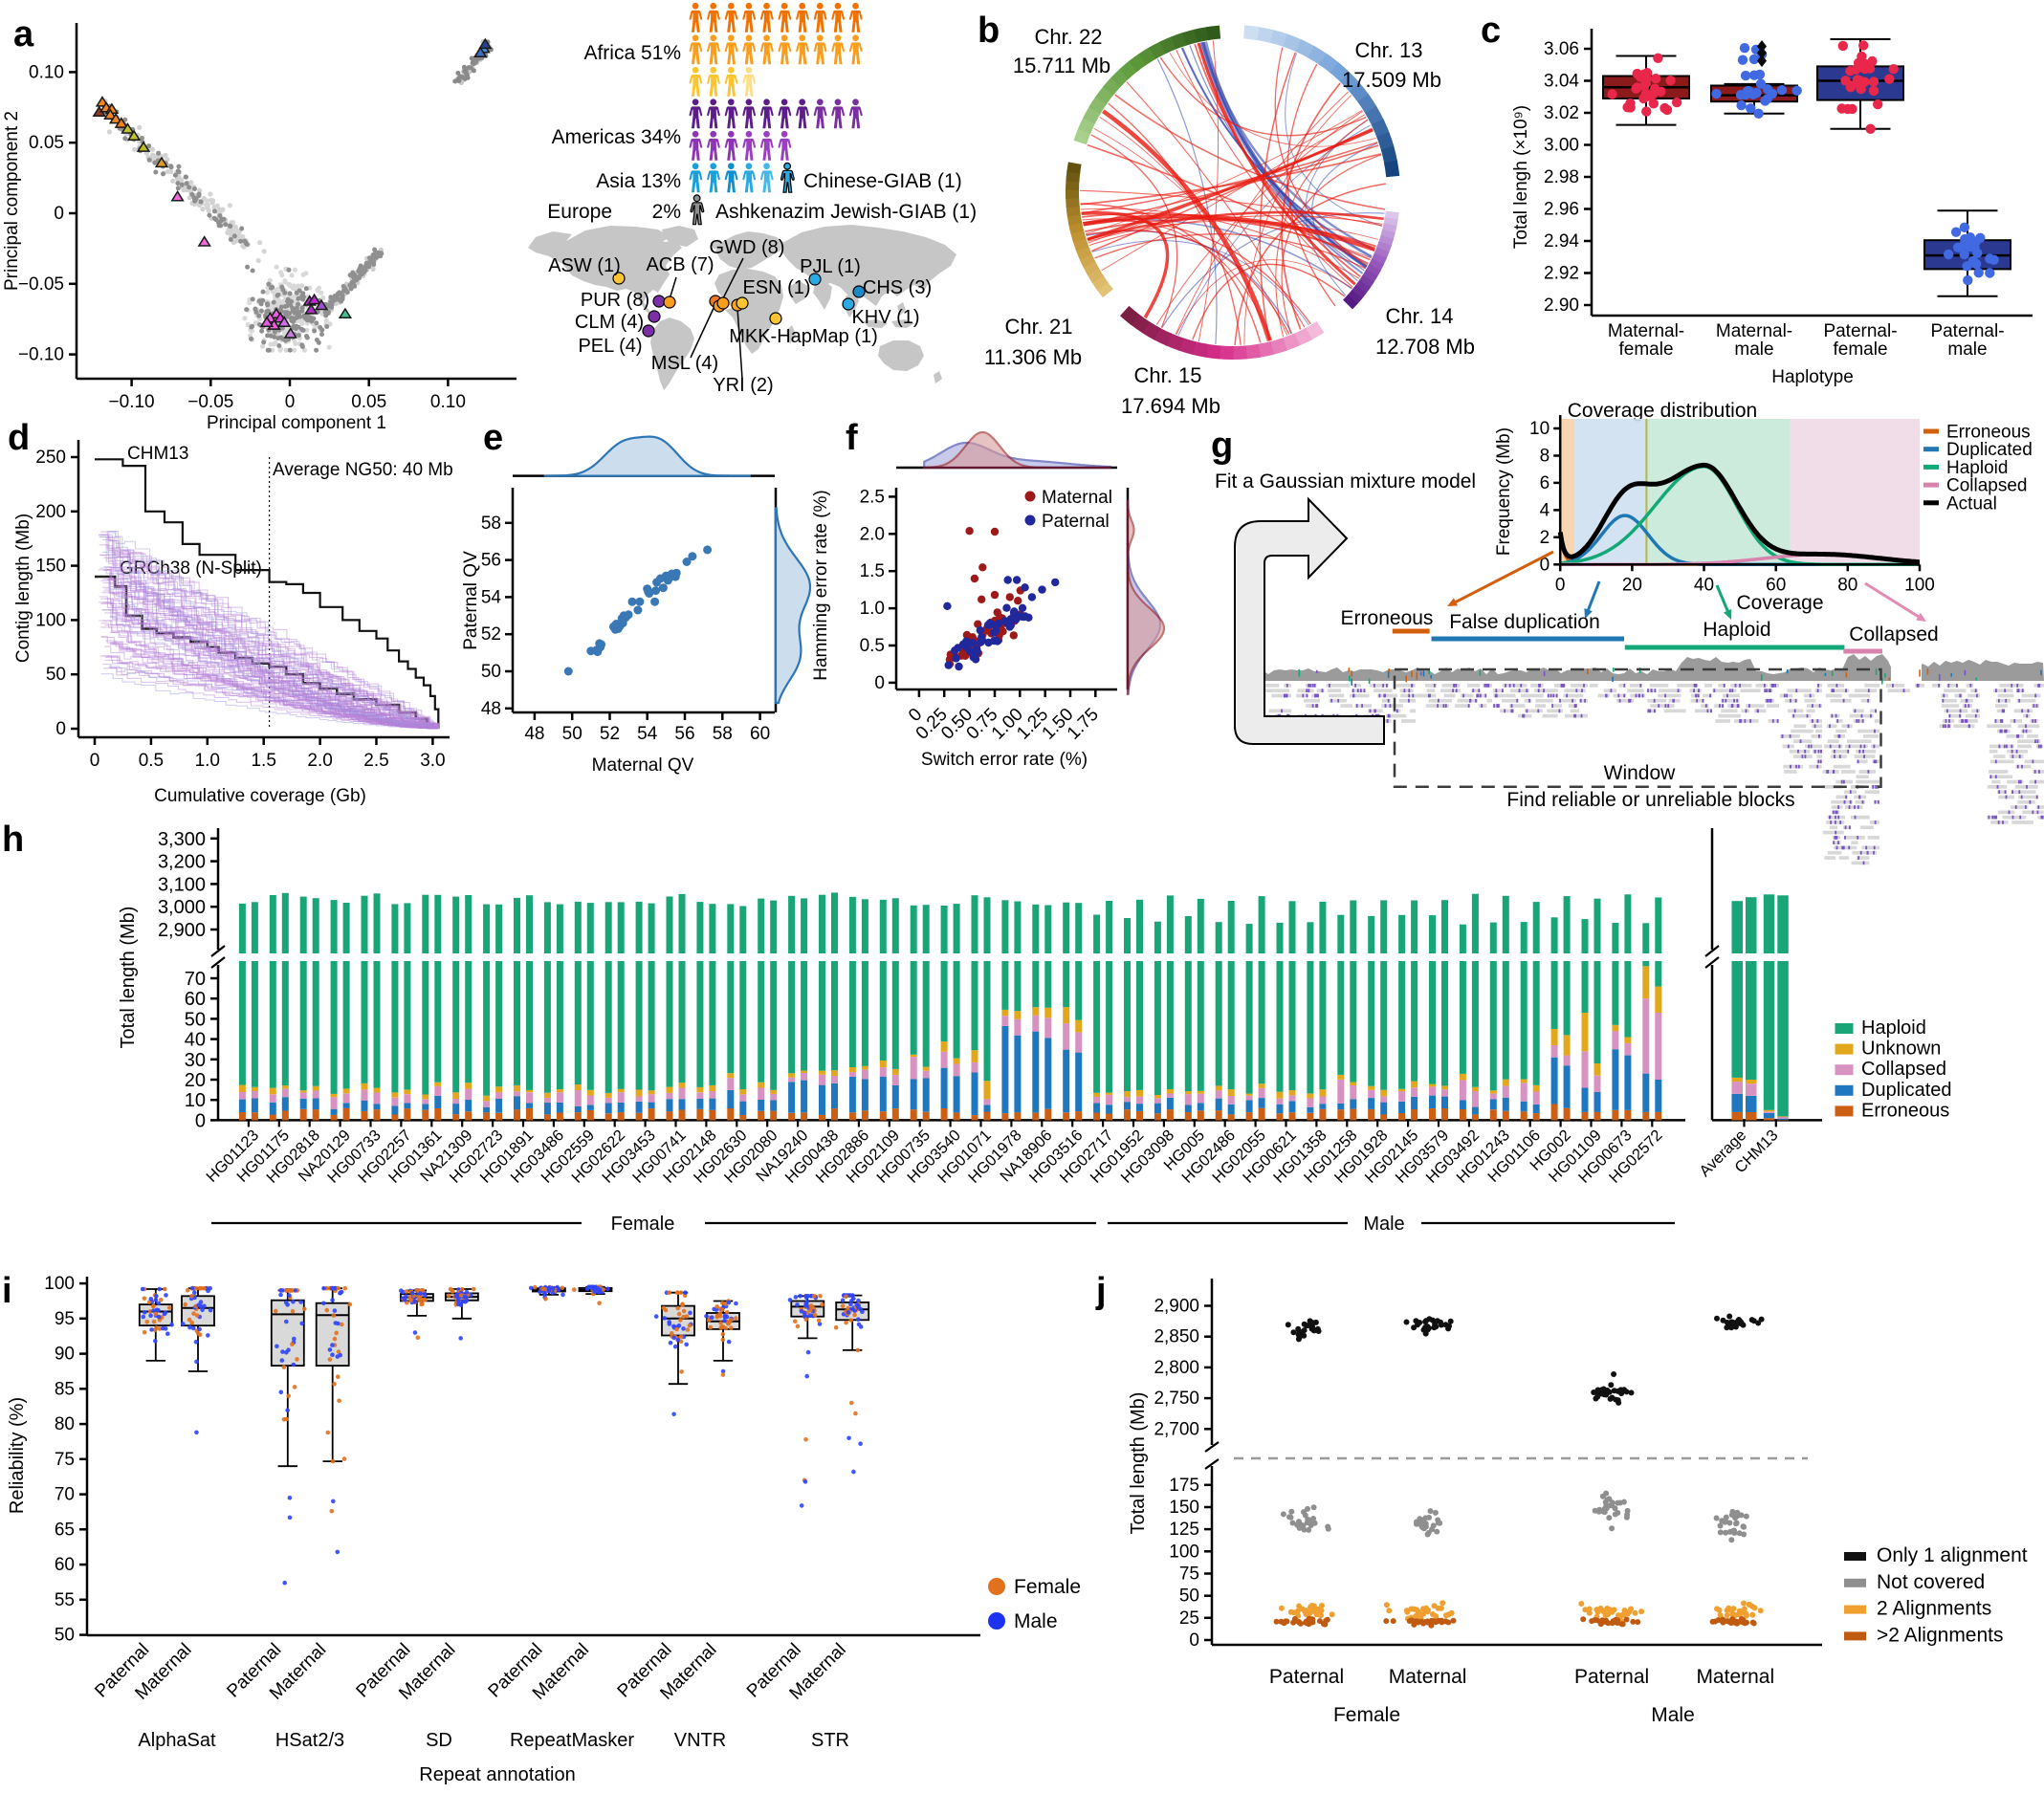  Describe the element at coordinates (684, 734) in the screenshot. I see `svg-text: 56` at that location.